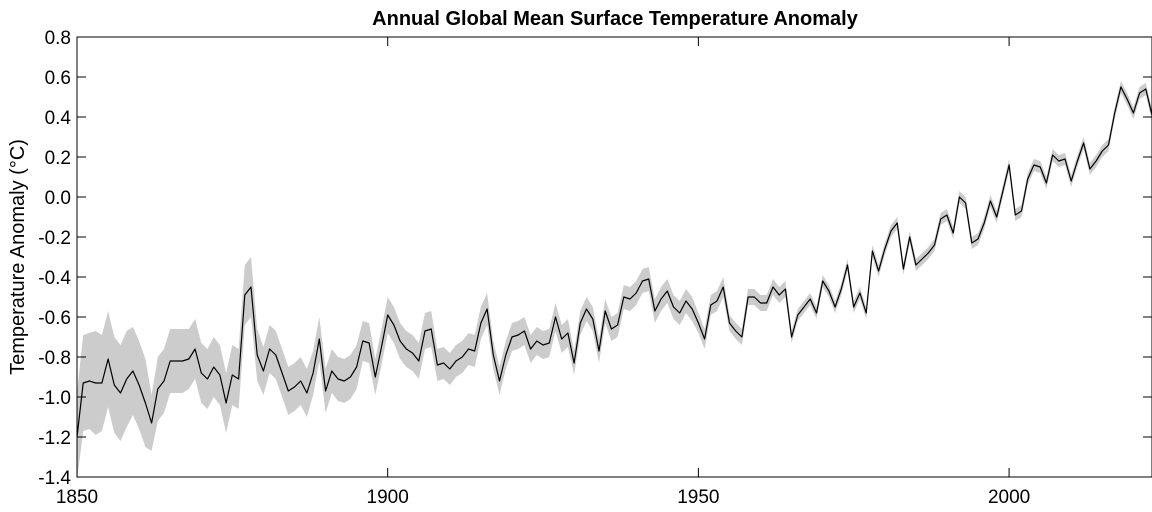 The height and width of the screenshot is (512, 1152). Describe the element at coordinates (698, 497) in the screenshot. I see `x-tick-label: 1950` at that location.